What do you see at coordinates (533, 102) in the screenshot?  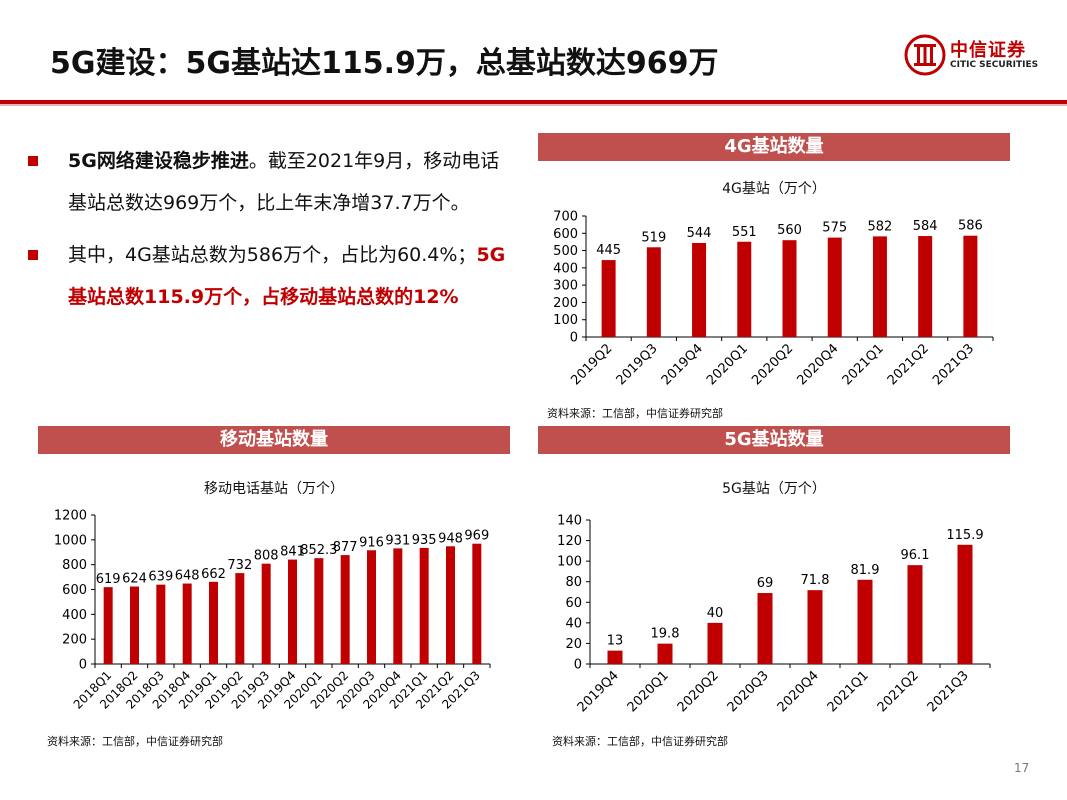 I see `header-divider` at bounding box center [533, 102].